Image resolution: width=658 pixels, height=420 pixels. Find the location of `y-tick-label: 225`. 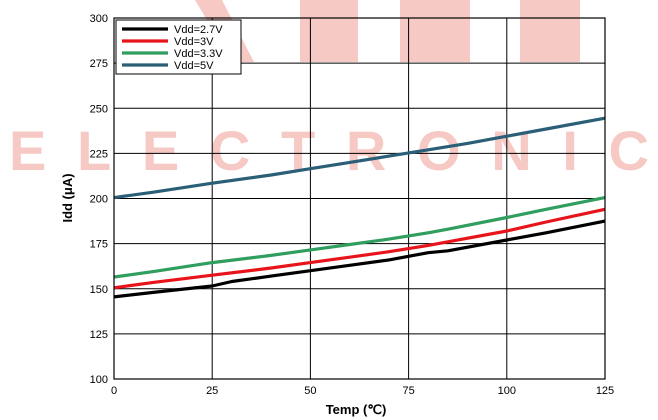

y-tick-label: 225 is located at coordinates (99, 154).